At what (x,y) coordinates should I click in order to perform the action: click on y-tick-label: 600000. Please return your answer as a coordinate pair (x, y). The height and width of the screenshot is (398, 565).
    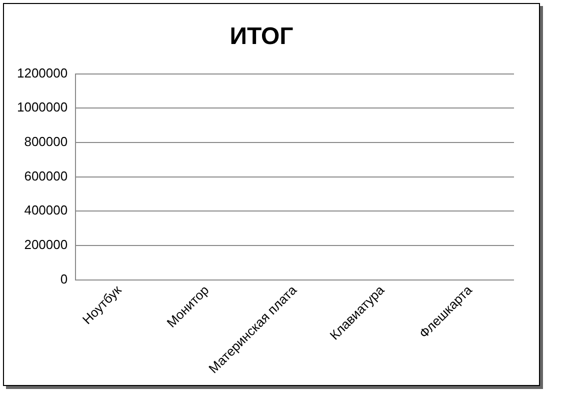
    Looking at the image, I should click on (46, 176).